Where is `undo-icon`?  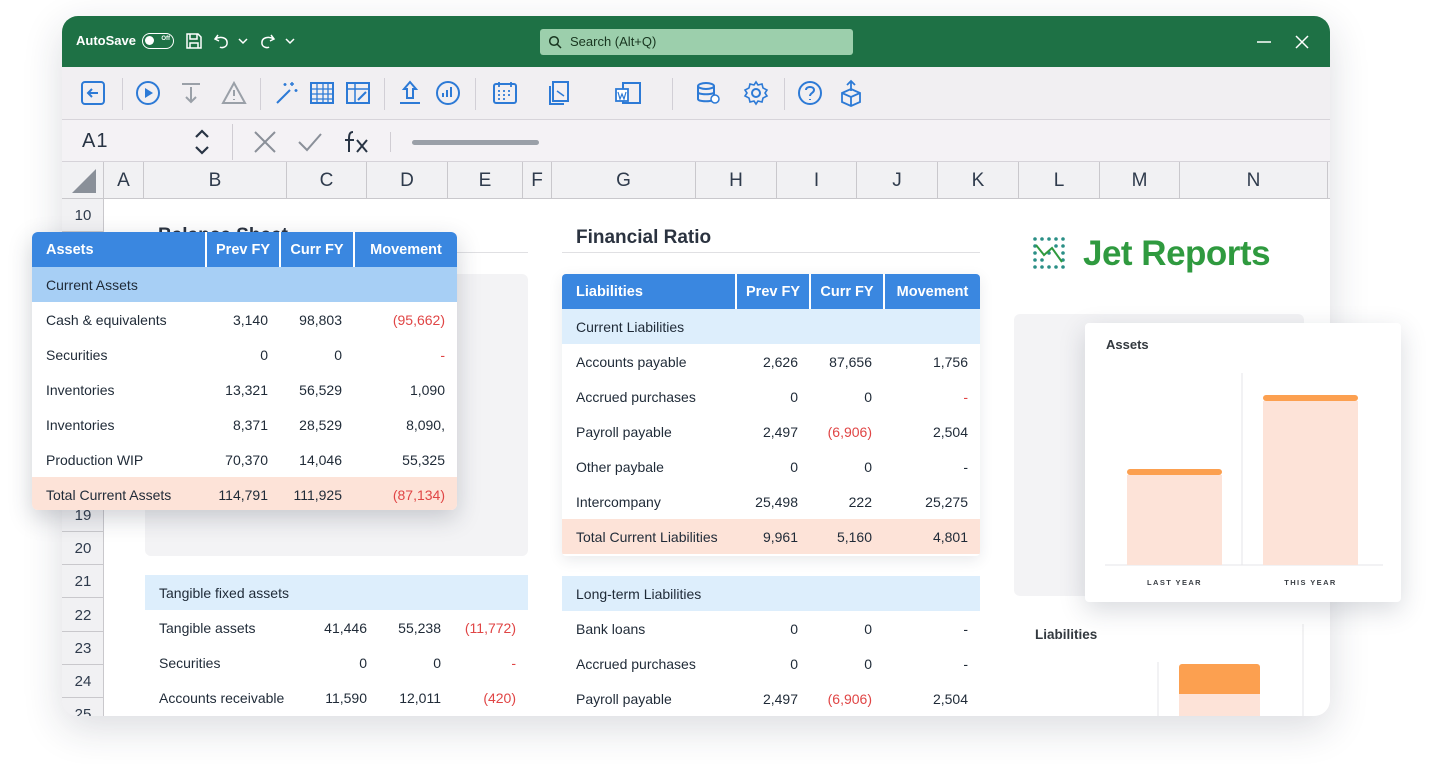
undo-icon is located at coordinates (222, 41).